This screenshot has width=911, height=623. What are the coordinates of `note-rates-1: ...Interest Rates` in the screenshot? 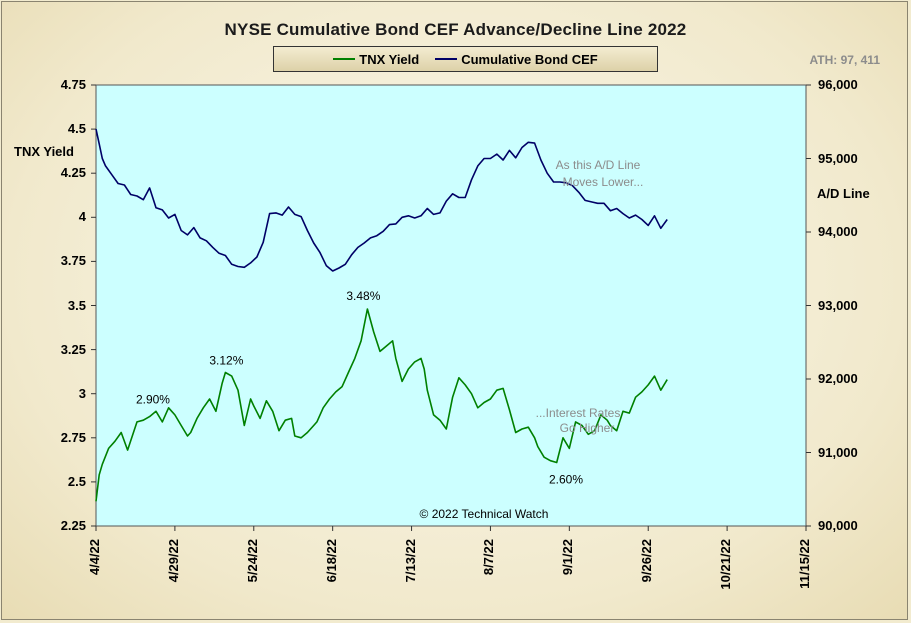 It's located at (578, 413).